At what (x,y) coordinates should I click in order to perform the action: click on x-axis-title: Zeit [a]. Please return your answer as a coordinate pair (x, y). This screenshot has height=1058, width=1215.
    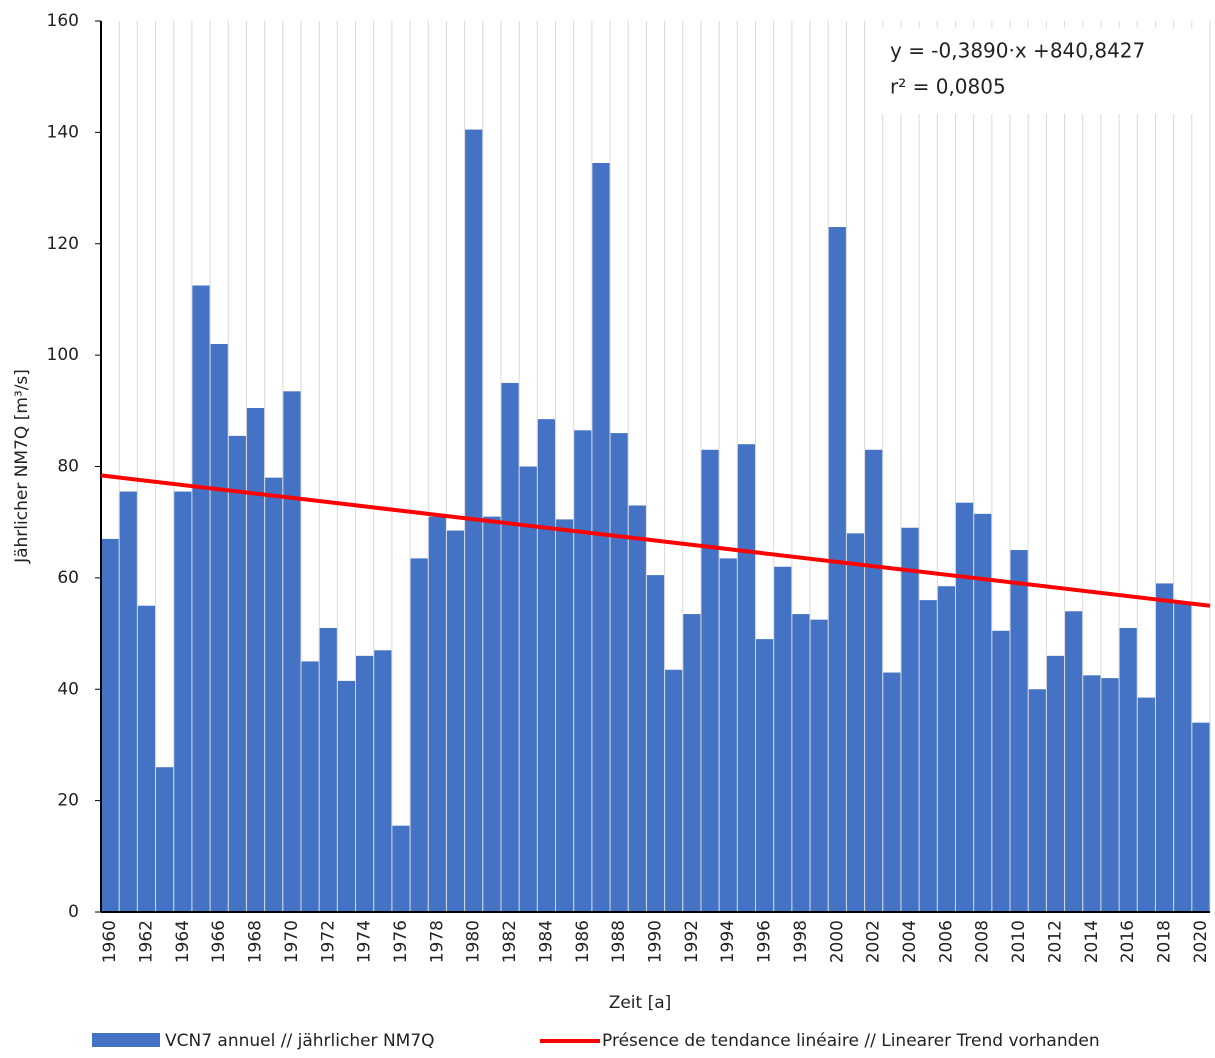
    Looking at the image, I should click on (640, 1003).